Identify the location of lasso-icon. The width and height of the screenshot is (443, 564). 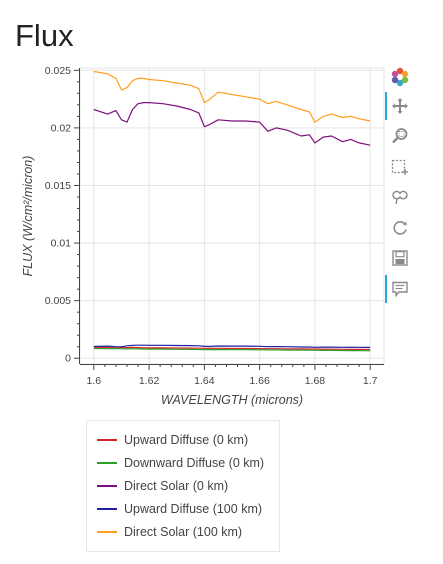
(400, 197).